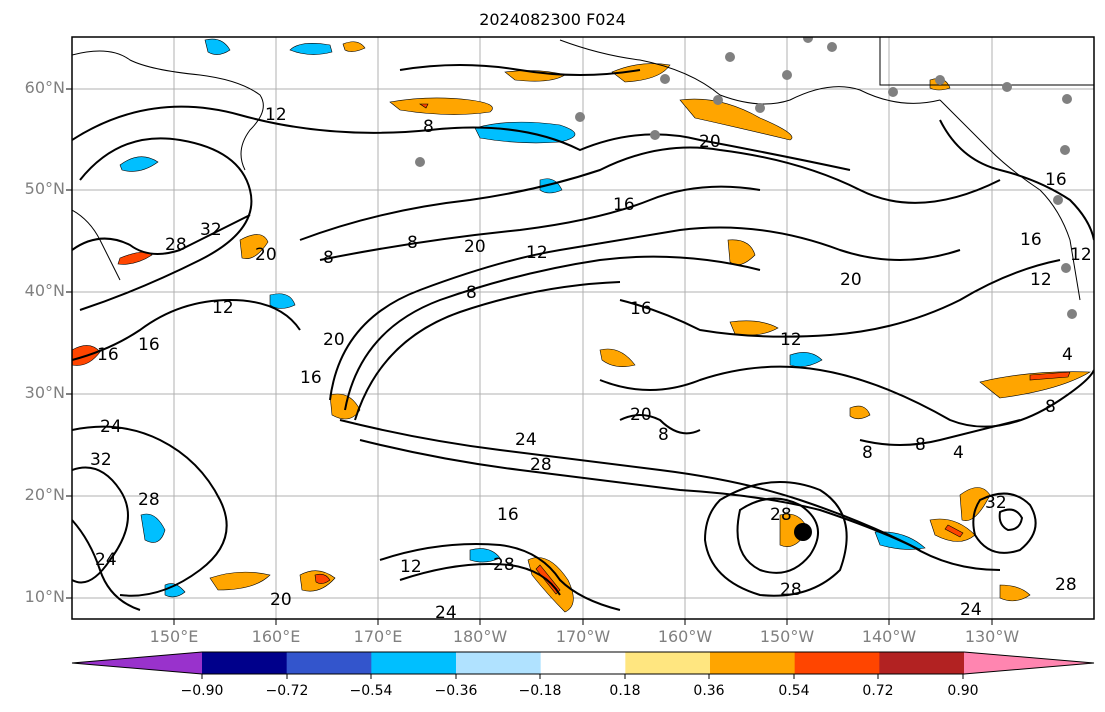  Describe the element at coordinates (750, 72) in the screenshot. I see `coast-alaska` at that location.